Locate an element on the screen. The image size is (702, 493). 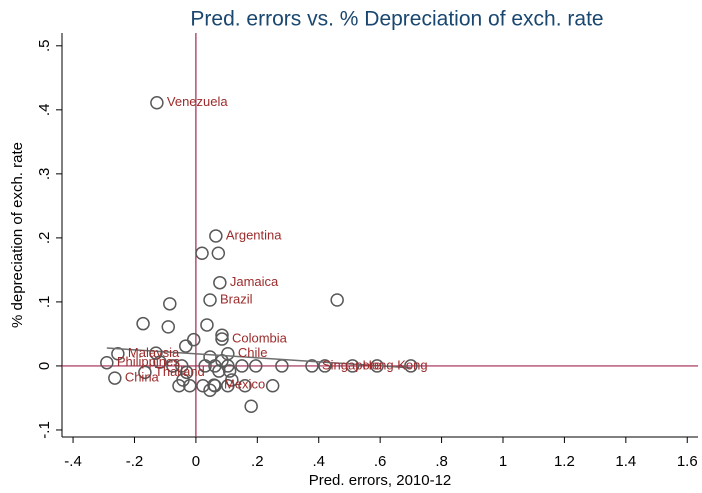
y-tick-label: .2 is located at coordinates (44, 238).